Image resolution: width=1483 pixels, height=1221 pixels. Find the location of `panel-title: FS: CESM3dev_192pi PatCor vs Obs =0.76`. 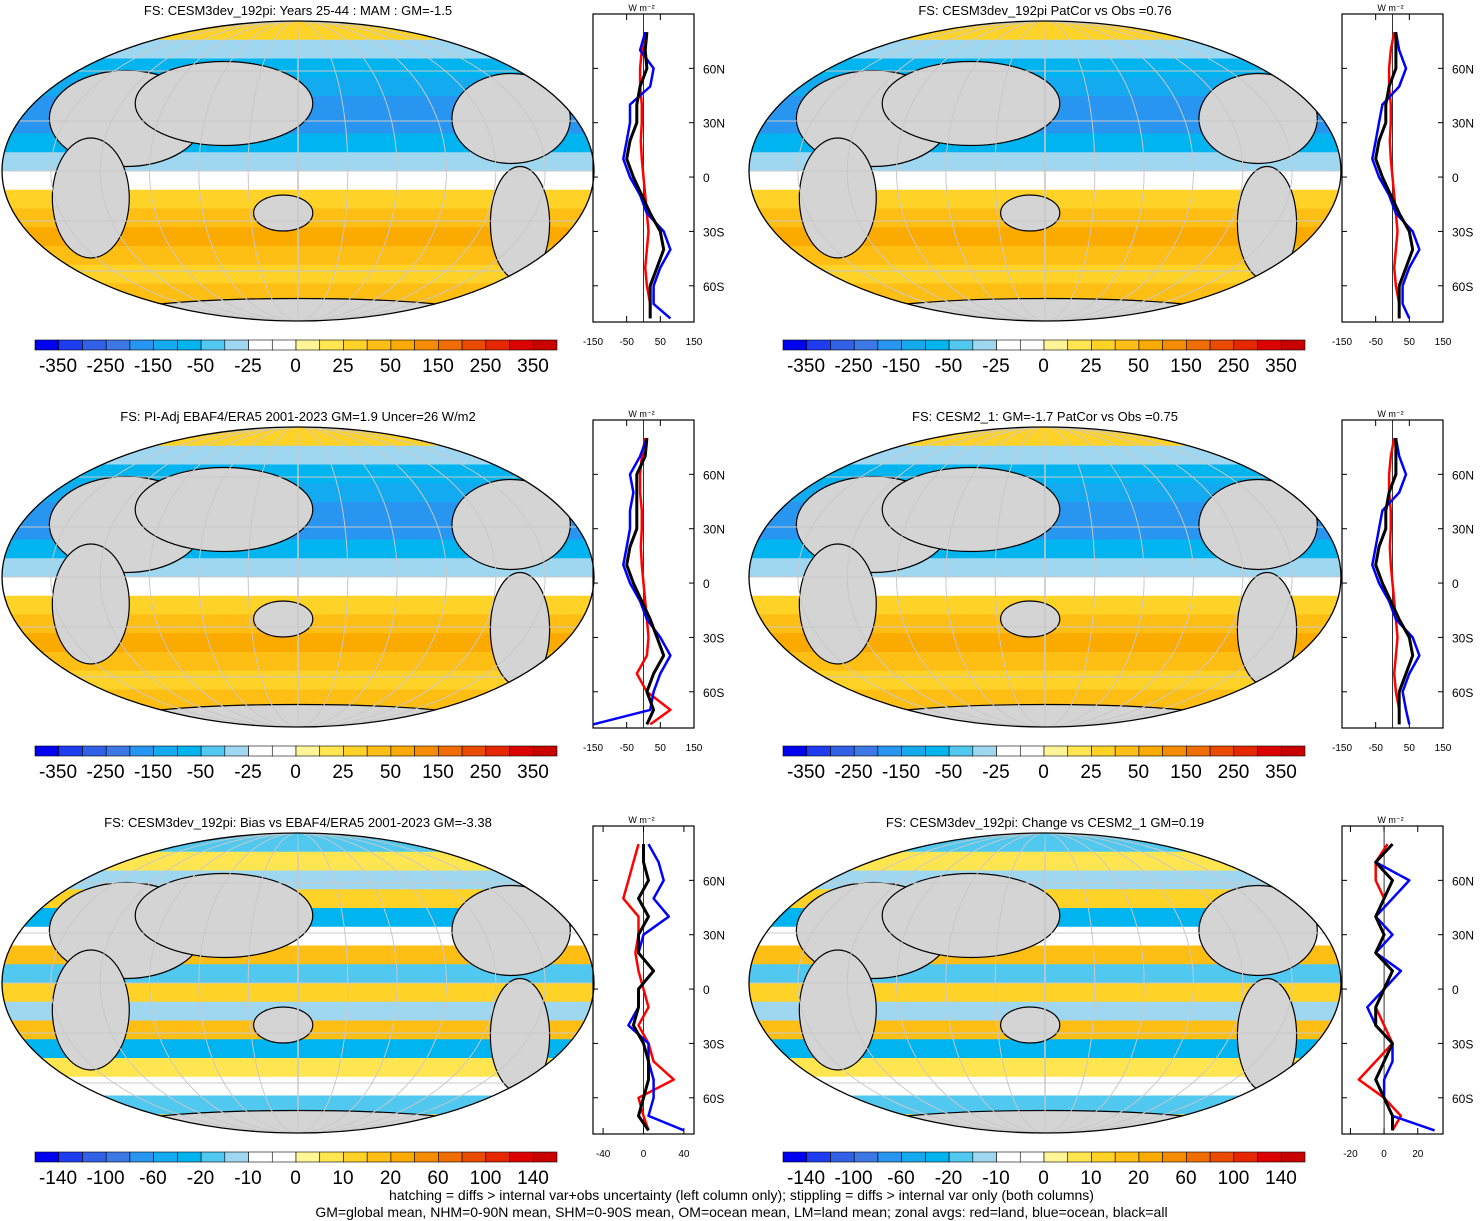

panel-title: FS: CESM3dev_192pi PatCor vs Obs =0.76 is located at coordinates (1044, 10).